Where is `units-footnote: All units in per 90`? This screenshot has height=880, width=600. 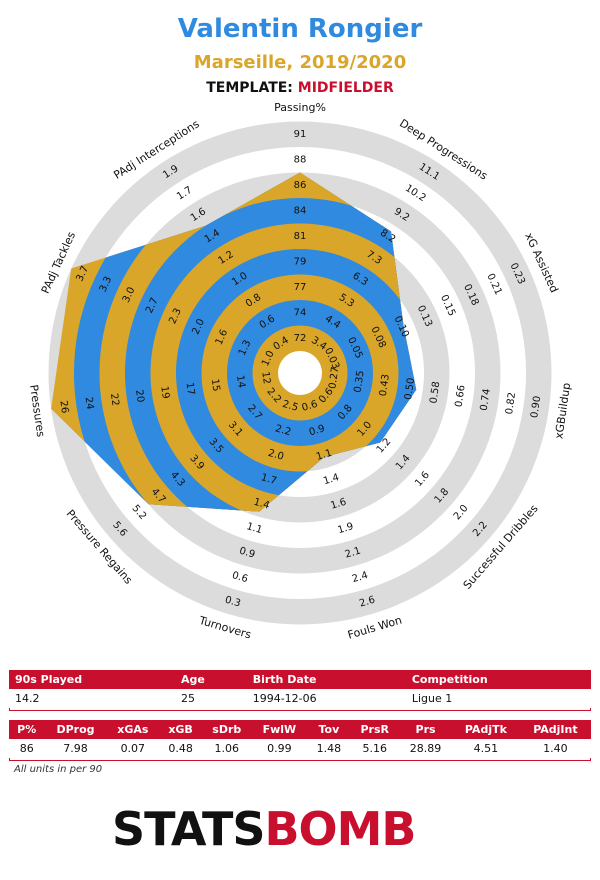
units-footnote: All units in per 90 is located at coordinates (58, 769).